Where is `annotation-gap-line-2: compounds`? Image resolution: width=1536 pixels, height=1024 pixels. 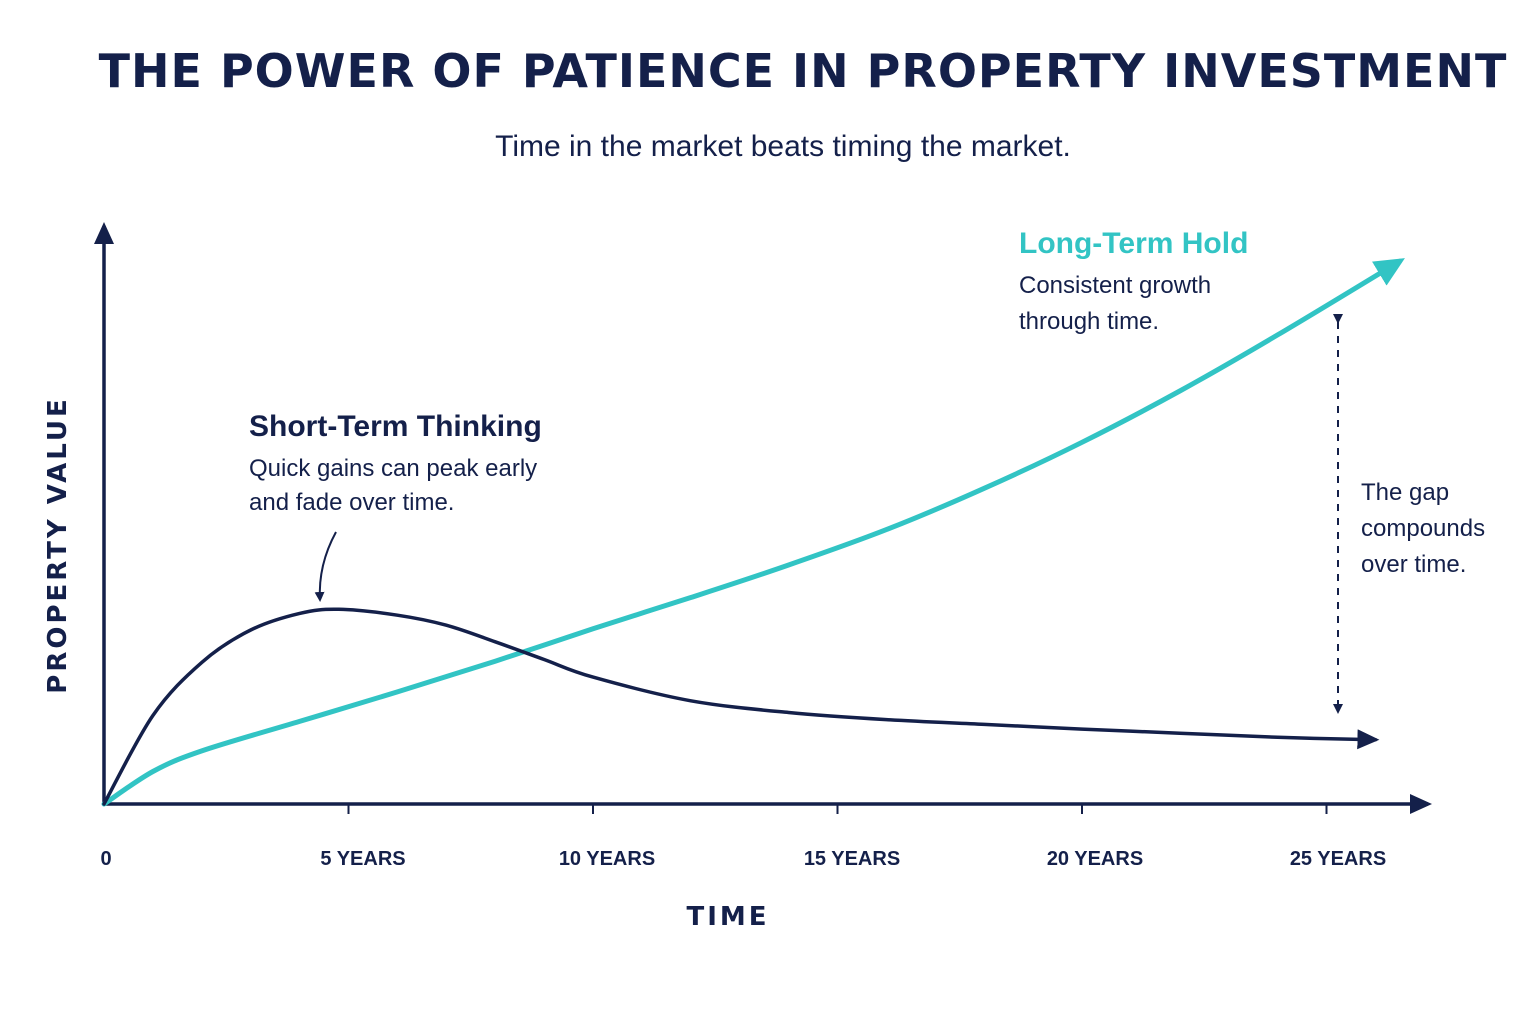 annotation-gap-line-2: compounds is located at coordinates (1423, 528).